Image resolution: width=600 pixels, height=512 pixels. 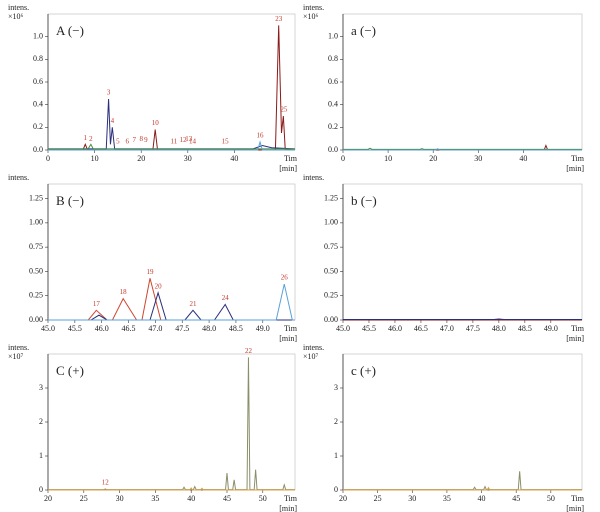 What do you see at coordinates (525, 328) in the screenshot?
I see `x-tick-label: 48.5` at bounding box center [525, 328].